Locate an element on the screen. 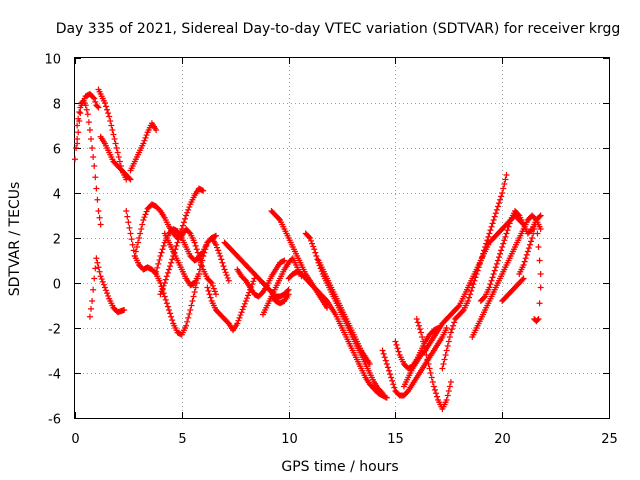  y-tick-label: 2 is located at coordinates (57, 240).